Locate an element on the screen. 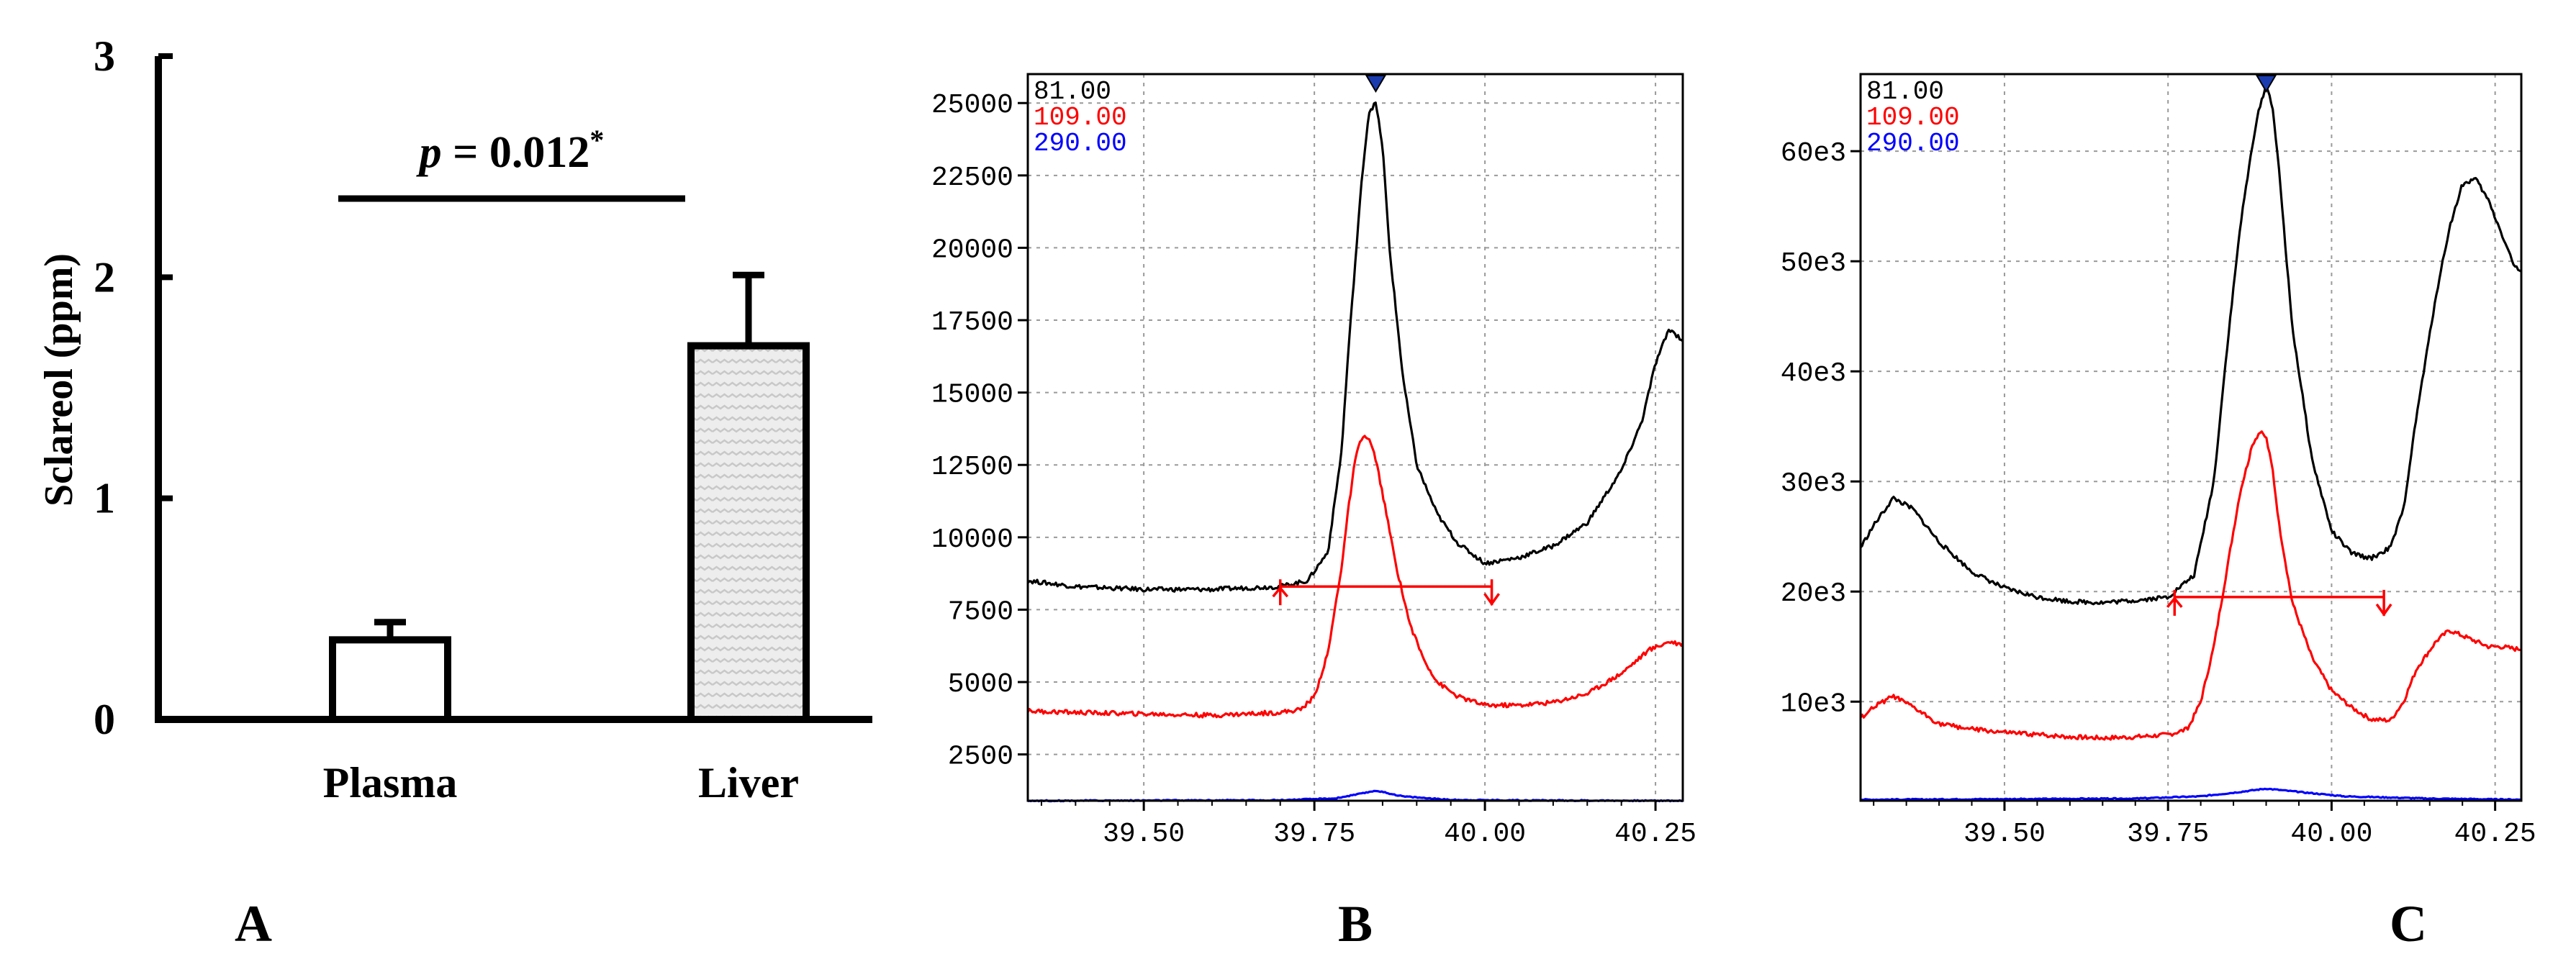 The image size is (2576, 977). bar-liver is located at coordinates (749, 533).